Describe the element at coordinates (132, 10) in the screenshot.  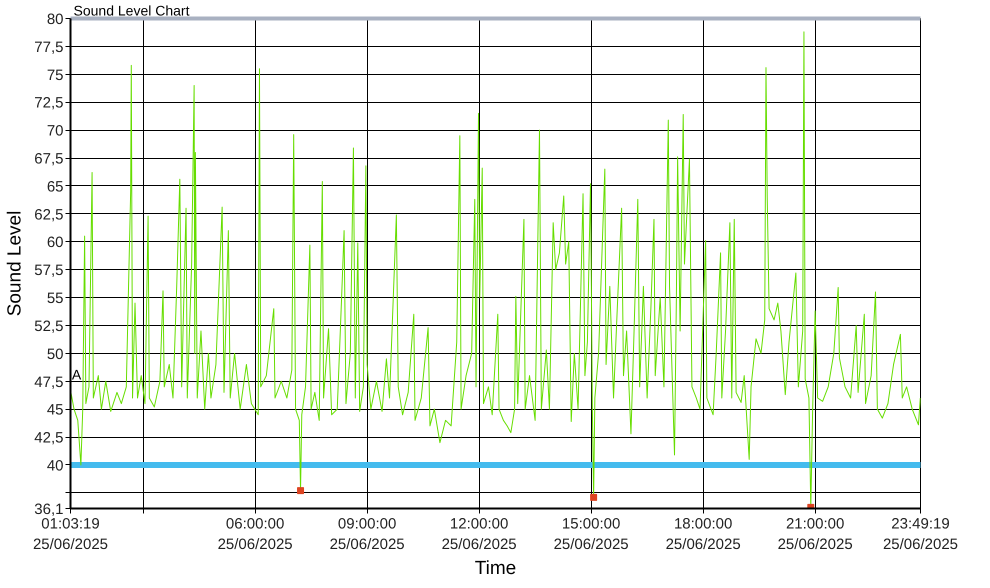
I see `chart-title: Sound Level Chart` at that location.